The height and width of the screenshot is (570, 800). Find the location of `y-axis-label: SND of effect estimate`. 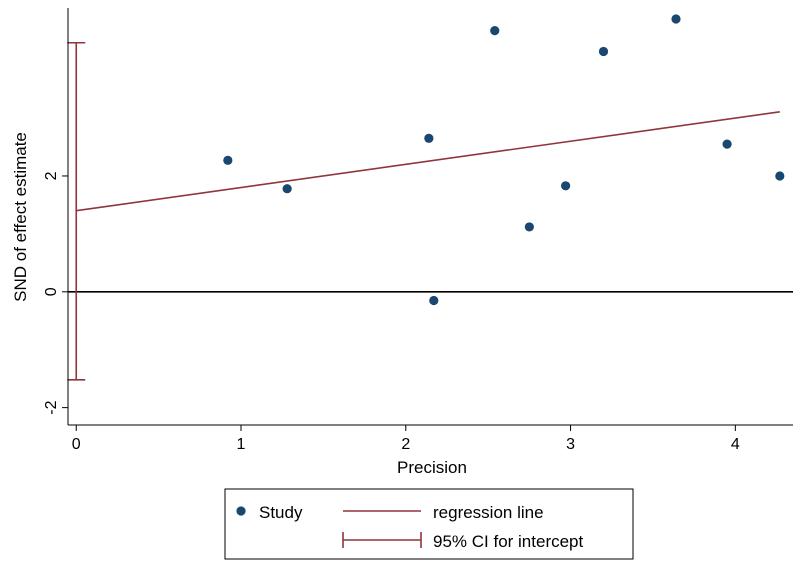

y-axis-label: SND of effect estimate is located at coordinates (20, 217).